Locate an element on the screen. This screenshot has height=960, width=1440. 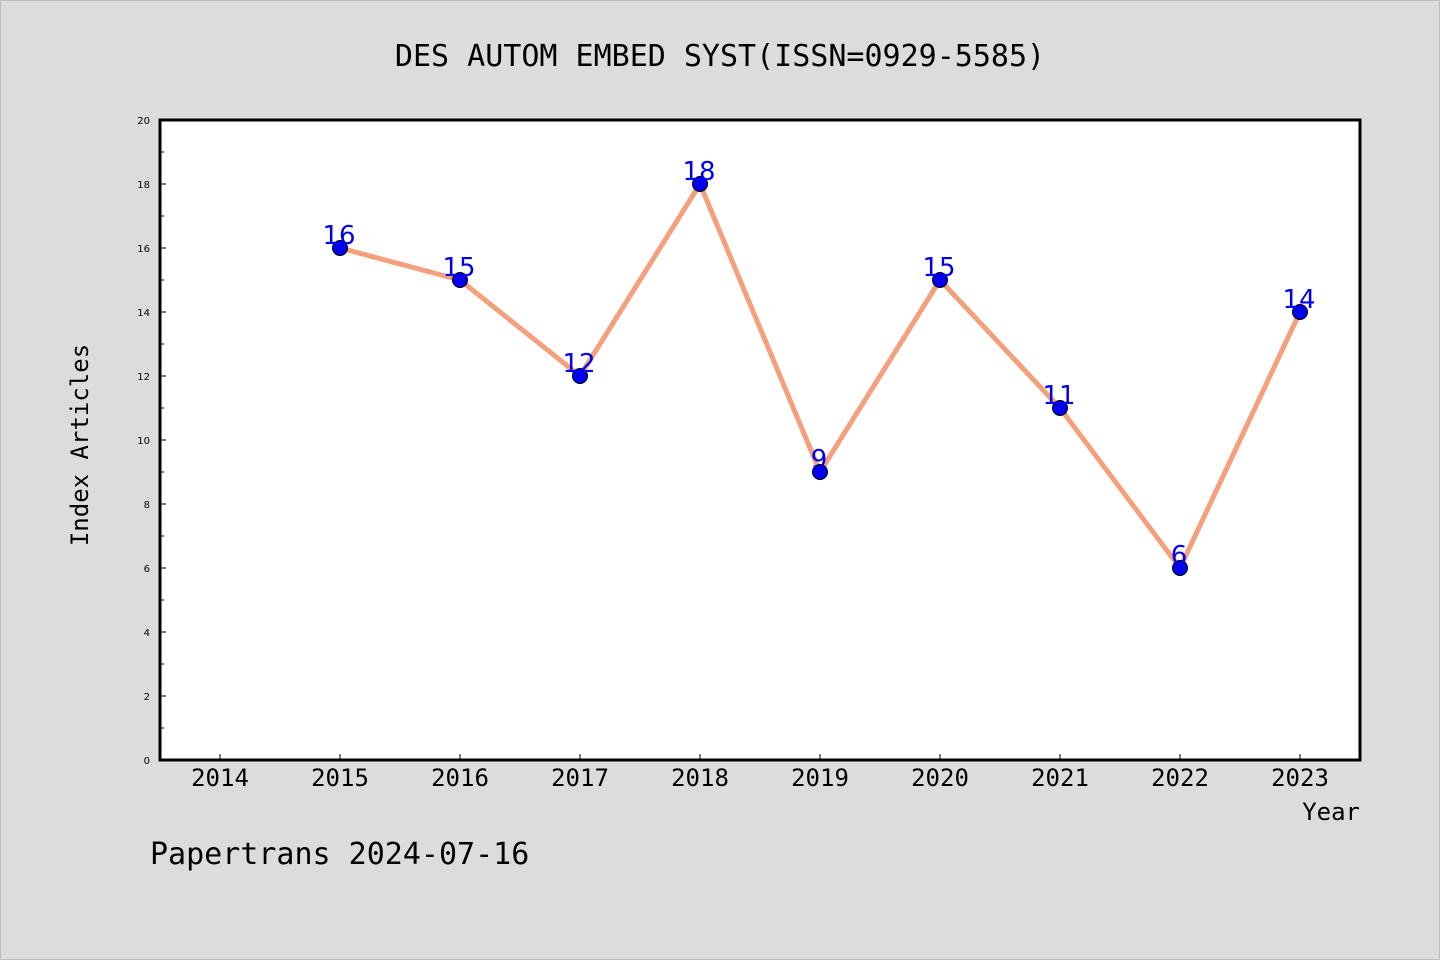
data-label: 9 is located at coordinates (819, 460).